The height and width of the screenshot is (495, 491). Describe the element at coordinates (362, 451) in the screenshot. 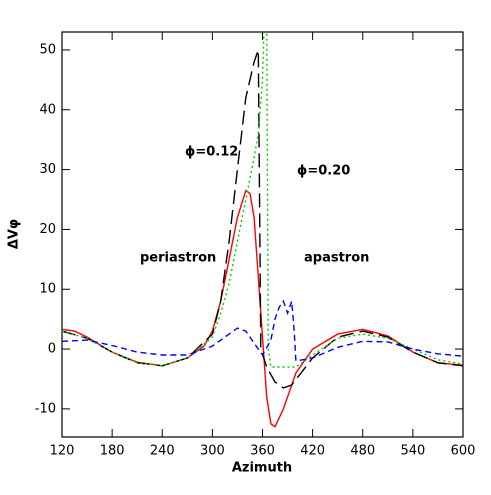

I see `x-tick-label: 480` at that location.